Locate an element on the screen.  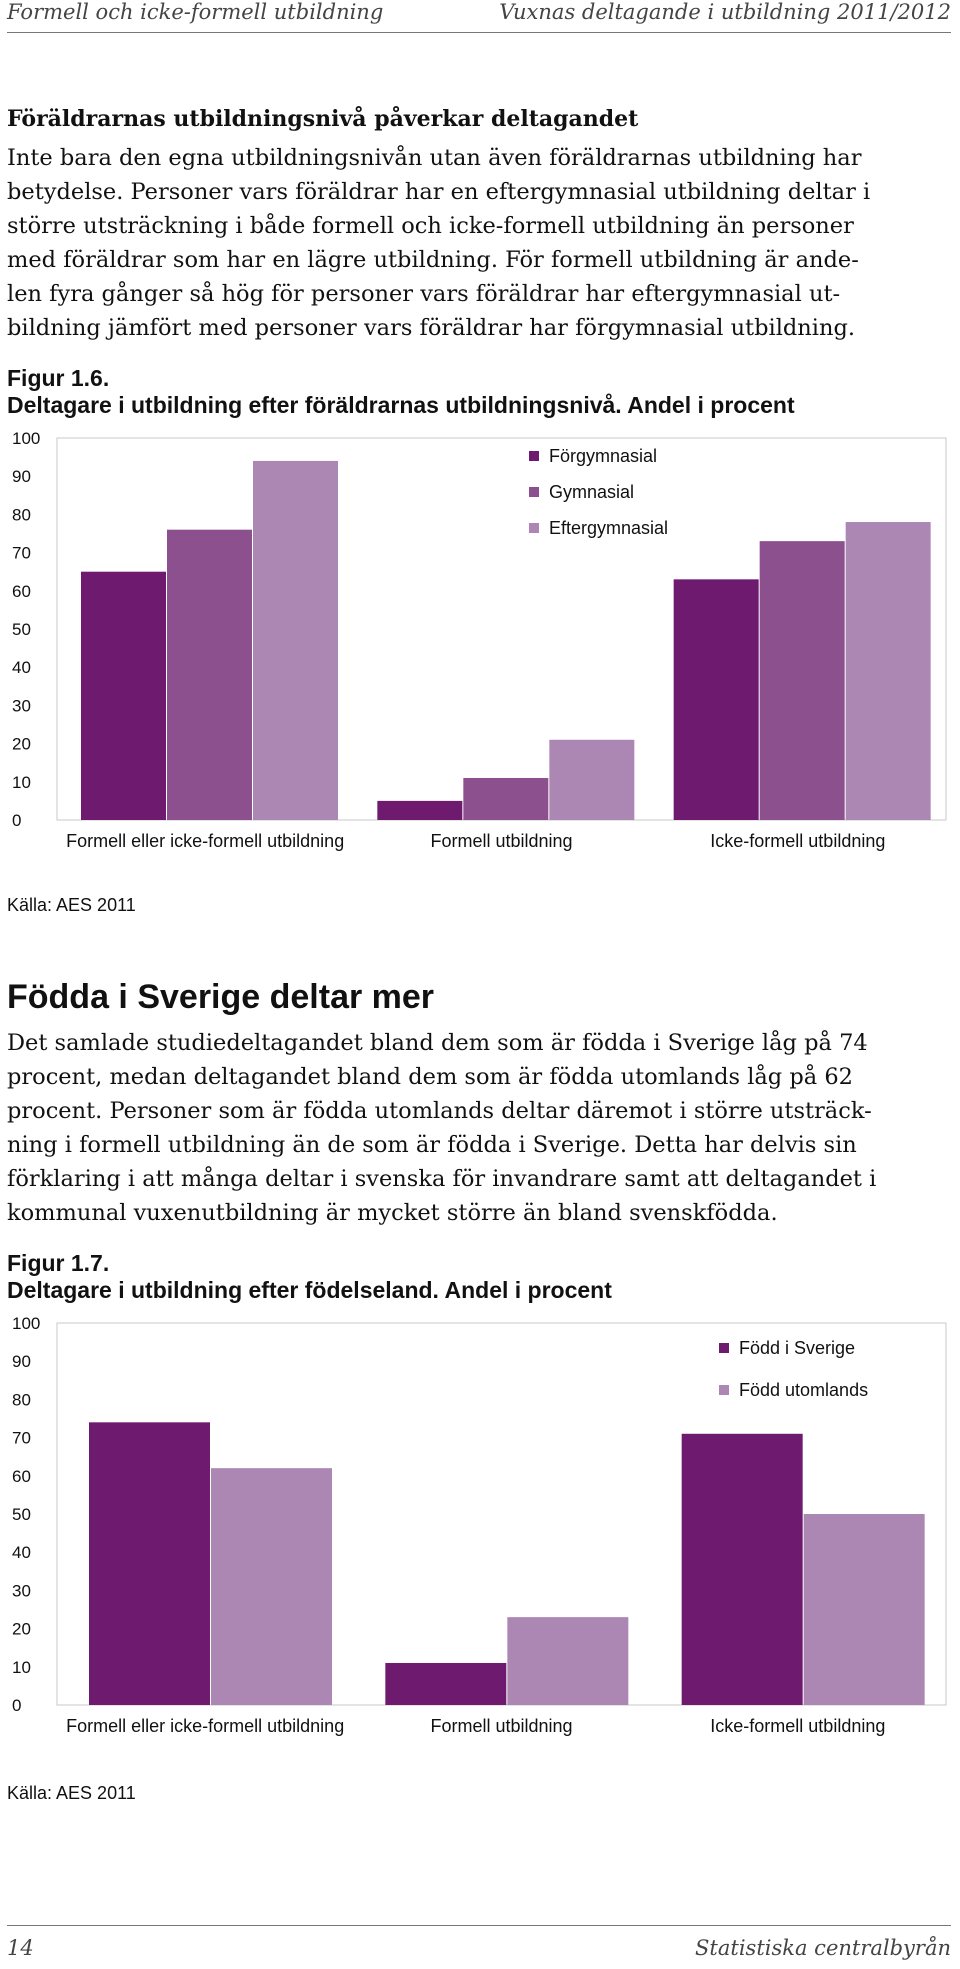
page-number: 14 is located at coordinates (20, 1948).